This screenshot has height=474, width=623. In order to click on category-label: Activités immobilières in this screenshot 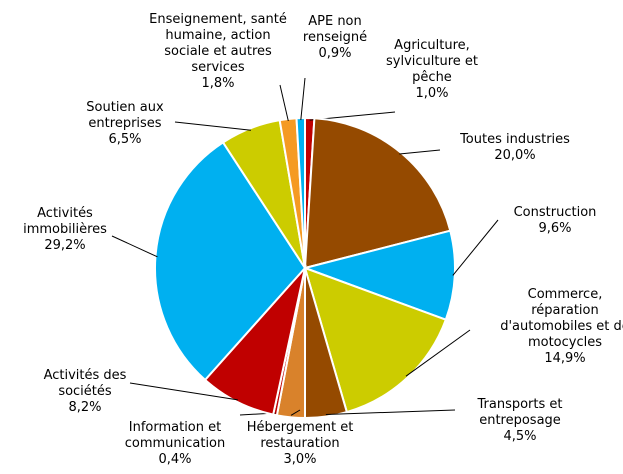, I will do `click(65, 221)`.